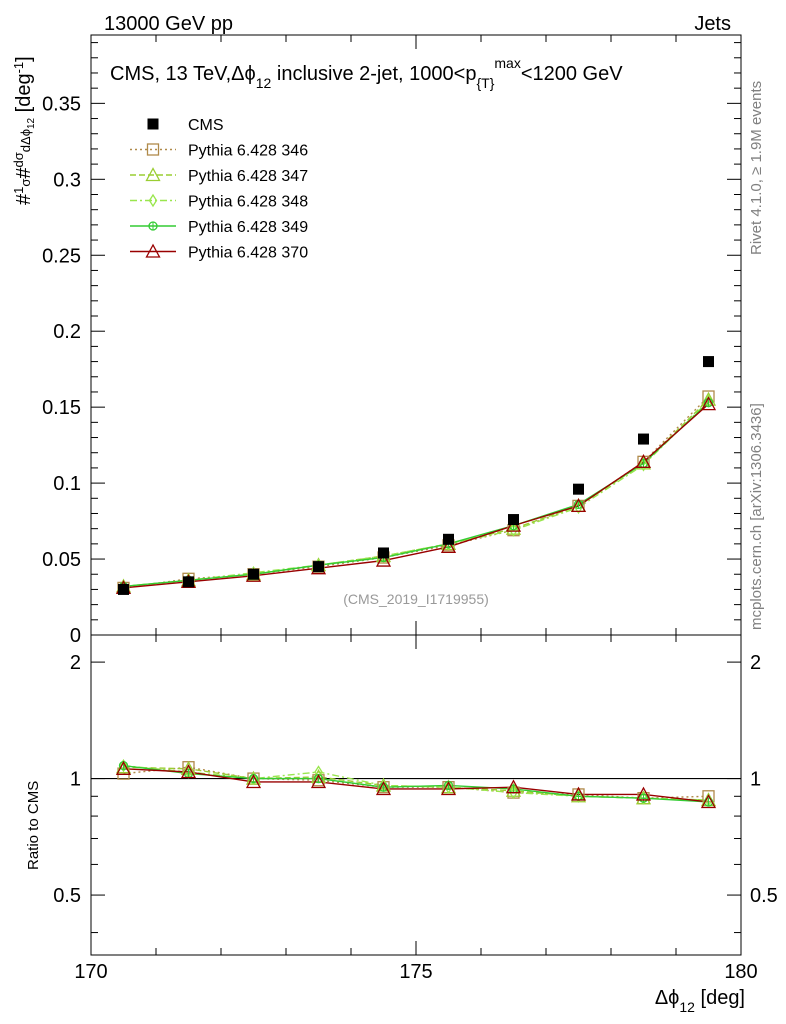 This screenshot has width=786, height=1024. What do you see at coordinates (248, 202) in the screenshot?
I see `legend-label-3: Pythia 6.428 348` at bounding box center [248, 202].